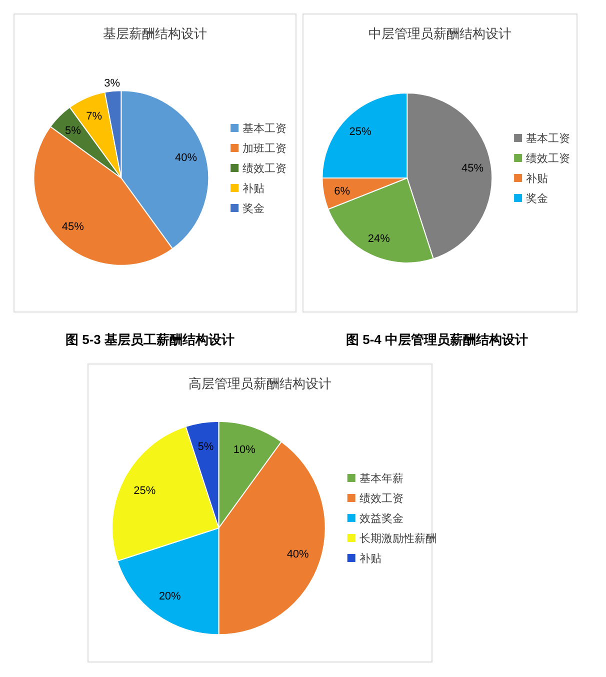 This screenshot has height=677, width=606. Describe the element at coordinates (381, 478) in the screenshot. I see `legend-label: 基本年薪` at that location.